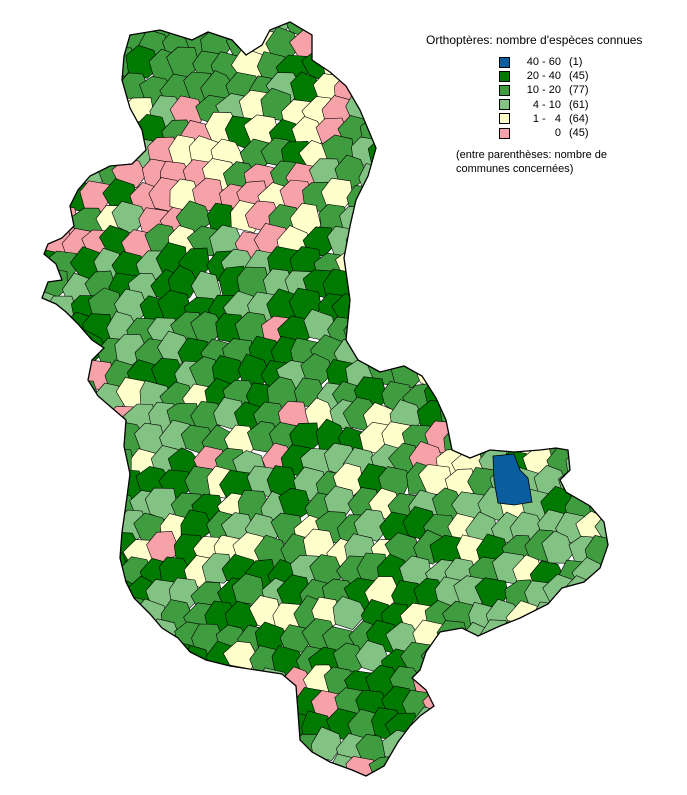 This screenshot has height=795, width=687. Describe the element at coordinates (534, 40) in the screenshot. I see `legend-title: Orthoptères: nombre d'espèces connues` at that location.